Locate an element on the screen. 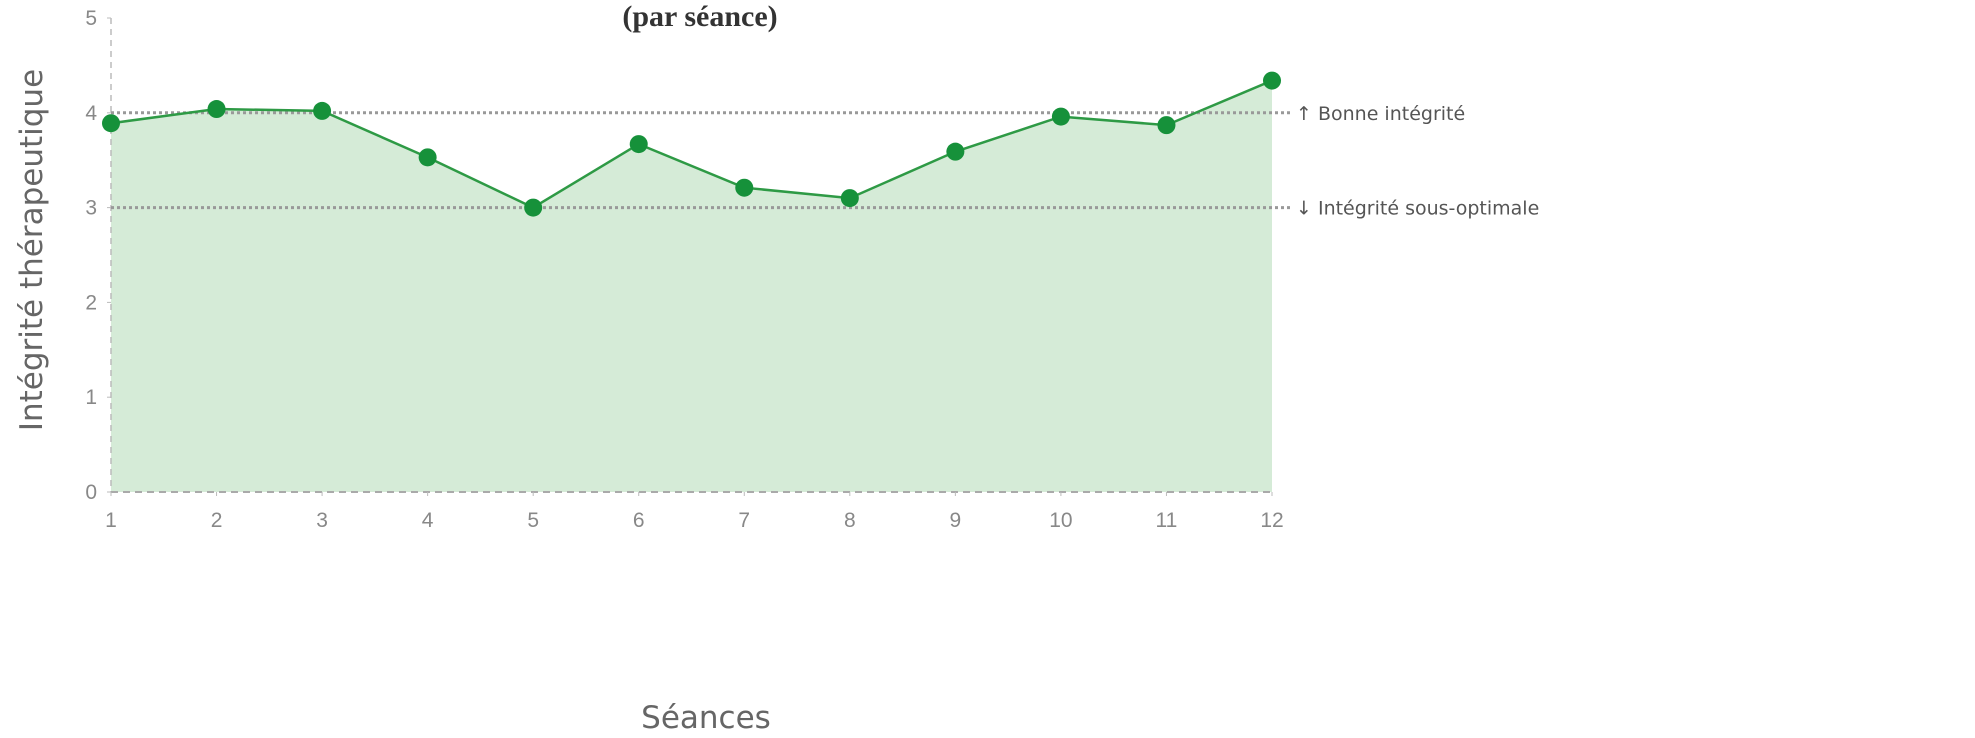 This screenshot has height=738, width=1975. x-tick-label: 3 is located at coordinates (322, 520).